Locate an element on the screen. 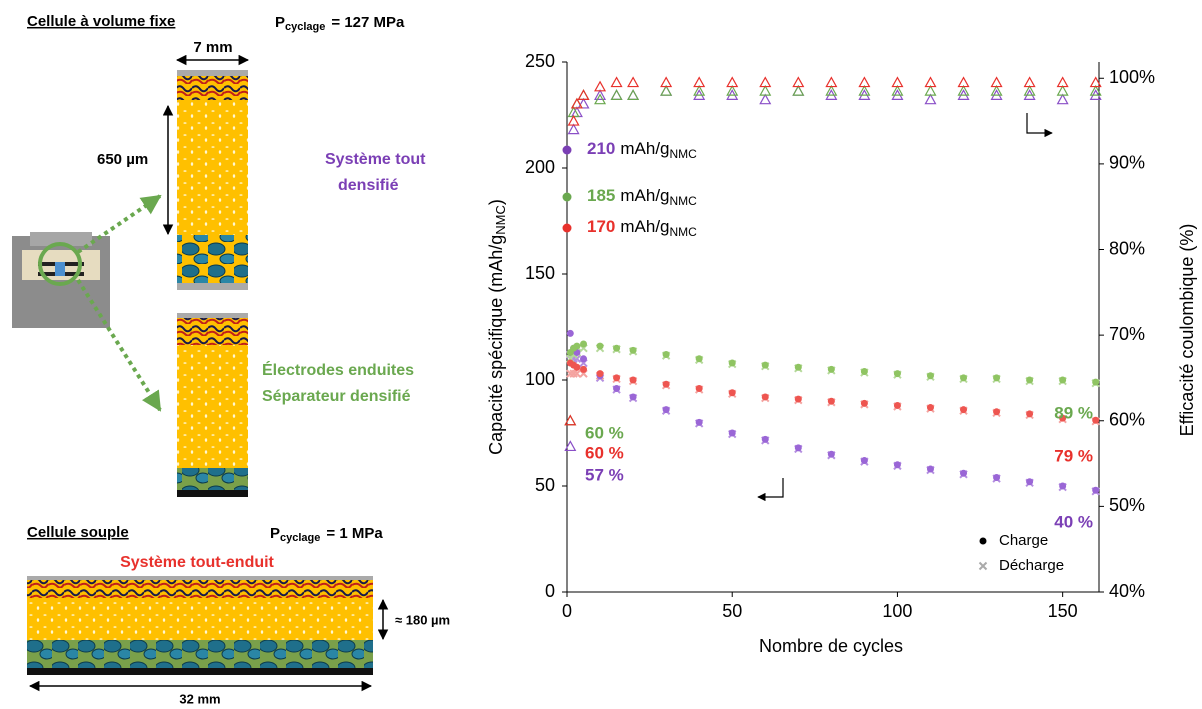 This screenshot has width=1202, height=709. x-tick-label: 100 is located at coordinates (897, 611).